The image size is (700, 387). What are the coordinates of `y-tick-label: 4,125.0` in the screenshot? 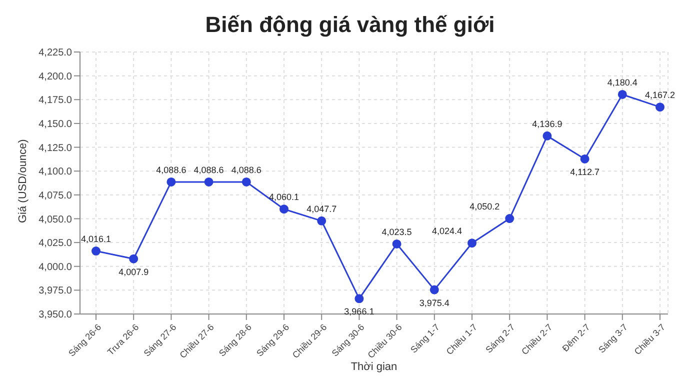 It's located at (55, 148).